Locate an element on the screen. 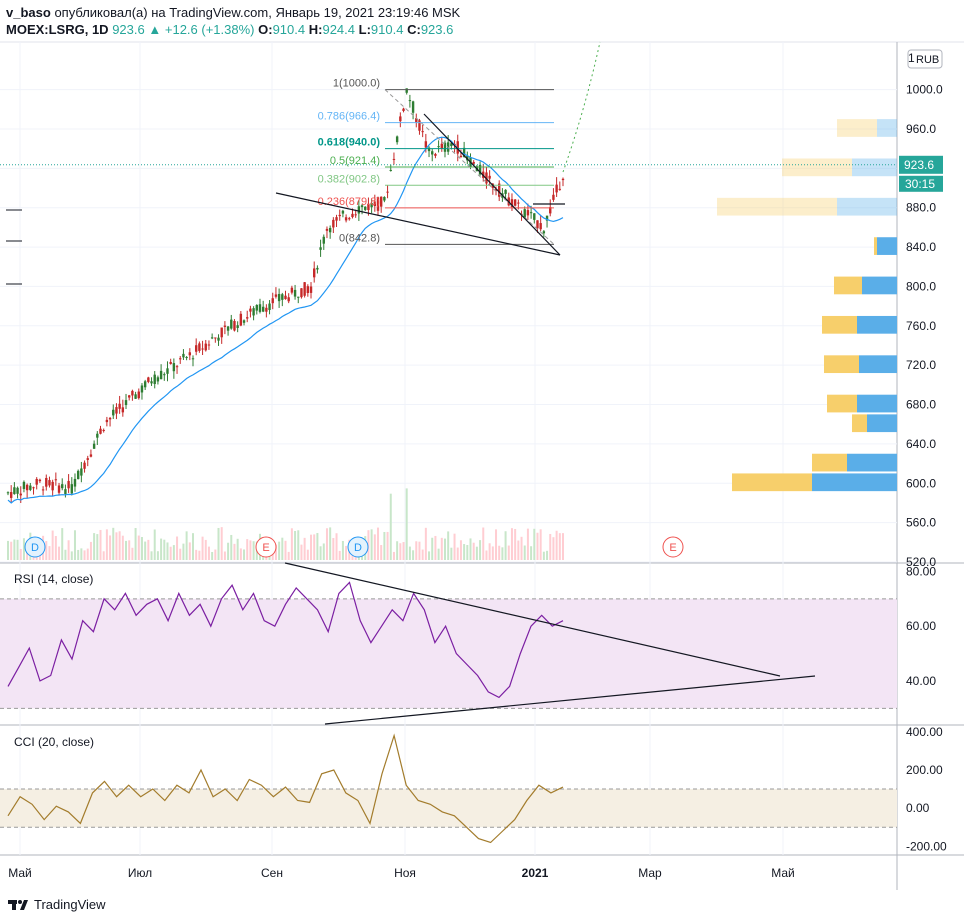  fib-trend-line is located at coordinates (469, 167).